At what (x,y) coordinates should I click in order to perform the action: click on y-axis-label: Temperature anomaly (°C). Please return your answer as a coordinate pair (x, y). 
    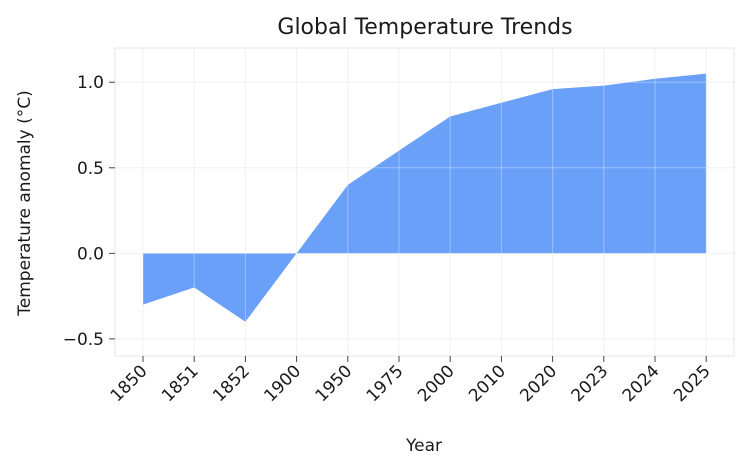
    Looking at the image, I should click on (25, 203).